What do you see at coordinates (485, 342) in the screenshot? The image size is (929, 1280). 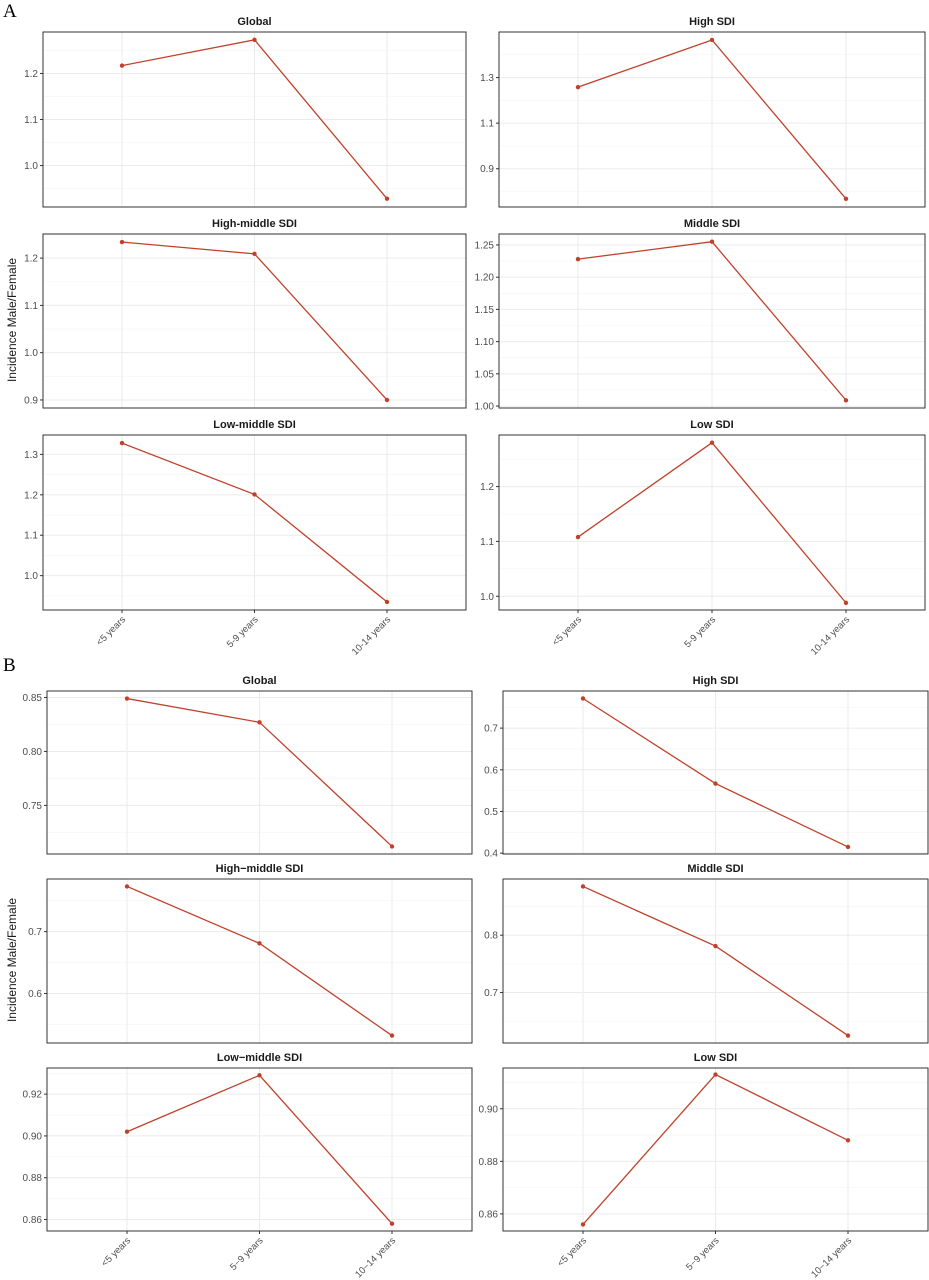 I see `y-tick-label: 1.10` at bounding box center [485, 342].